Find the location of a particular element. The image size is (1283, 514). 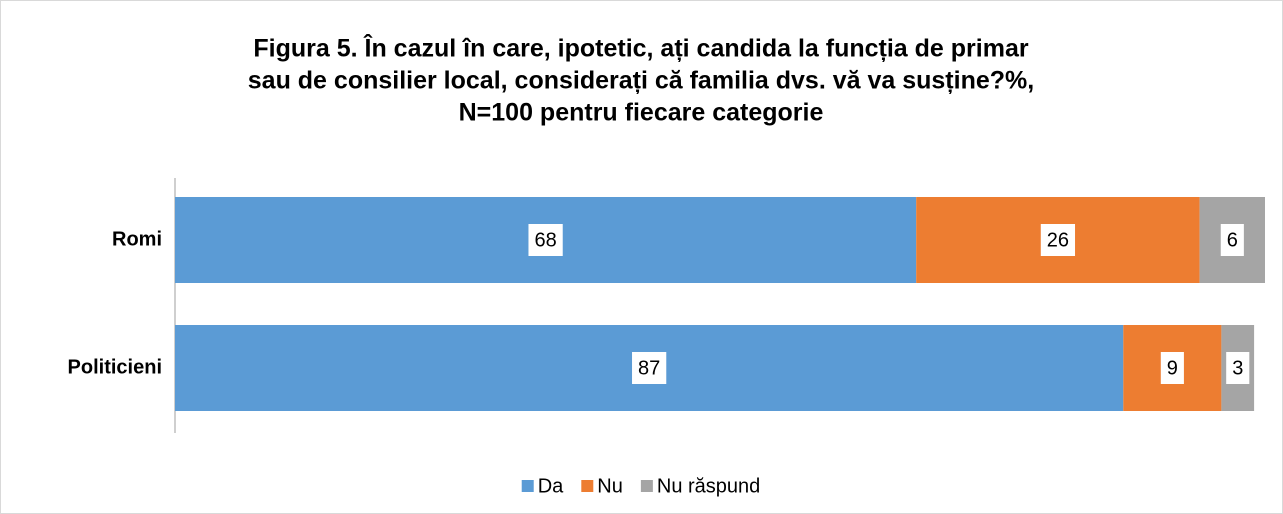

legend-label: Nu răspund is located at coordinates (708, 486).